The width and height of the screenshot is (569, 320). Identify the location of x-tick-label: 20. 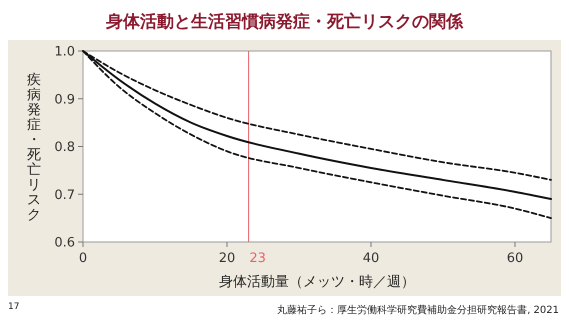
(227, 258).